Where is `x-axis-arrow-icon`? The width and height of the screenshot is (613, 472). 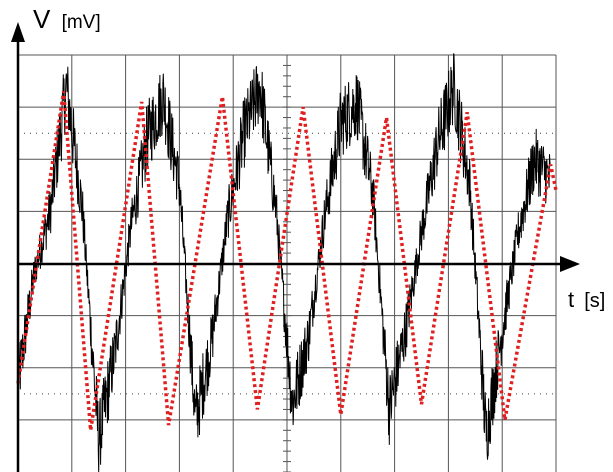
x-axis-arrow-icon is located at coordinates (570, 264).